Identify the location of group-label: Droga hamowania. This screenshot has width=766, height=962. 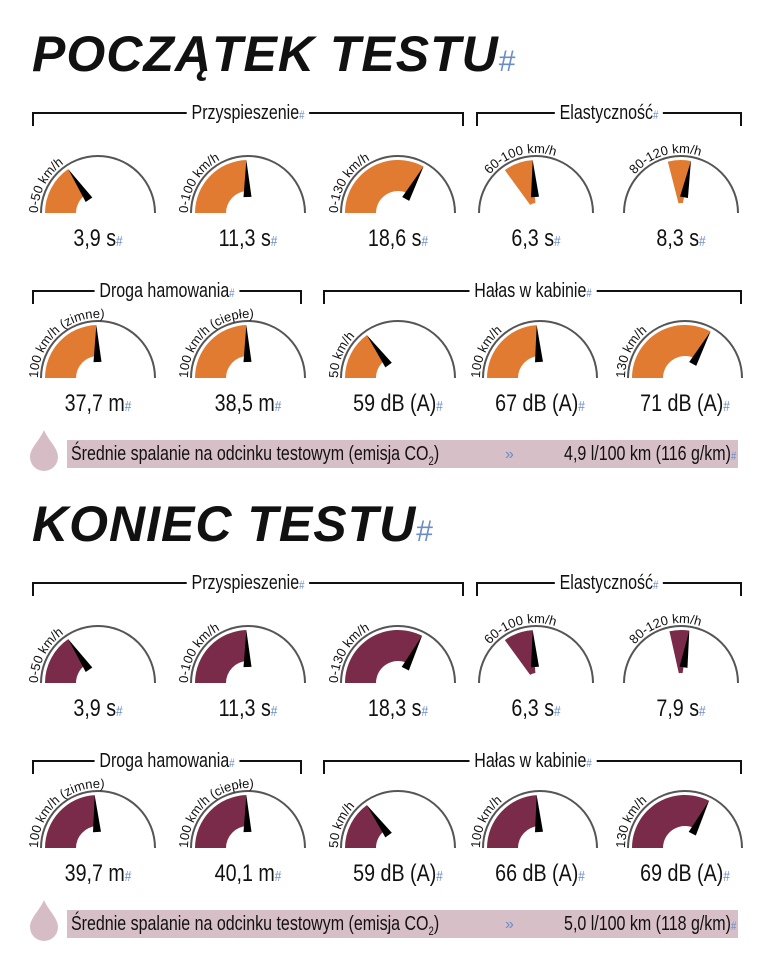
(167, 762).